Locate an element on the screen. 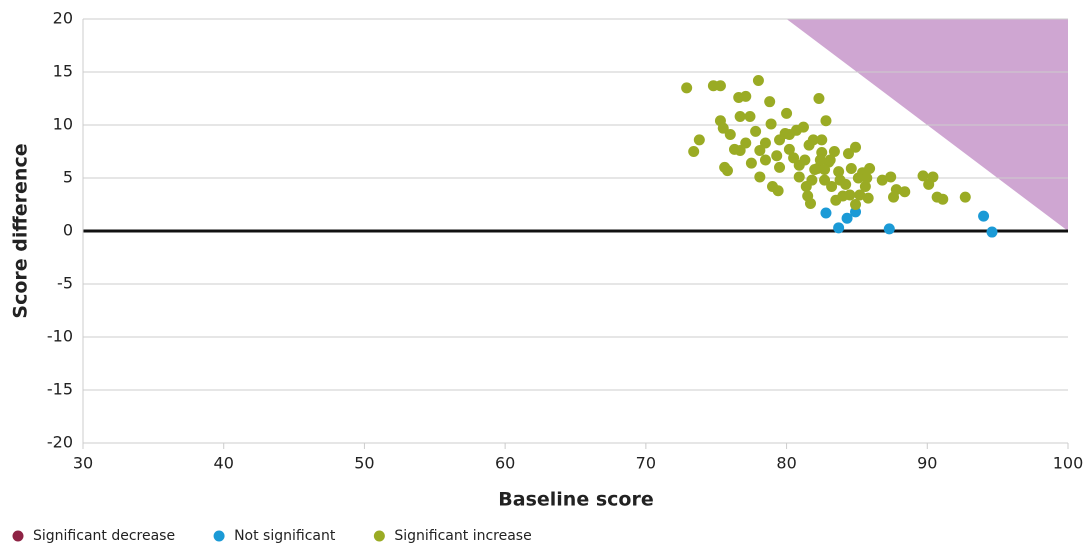  x-tick-label: 80 is located at coordinates (786, 463).